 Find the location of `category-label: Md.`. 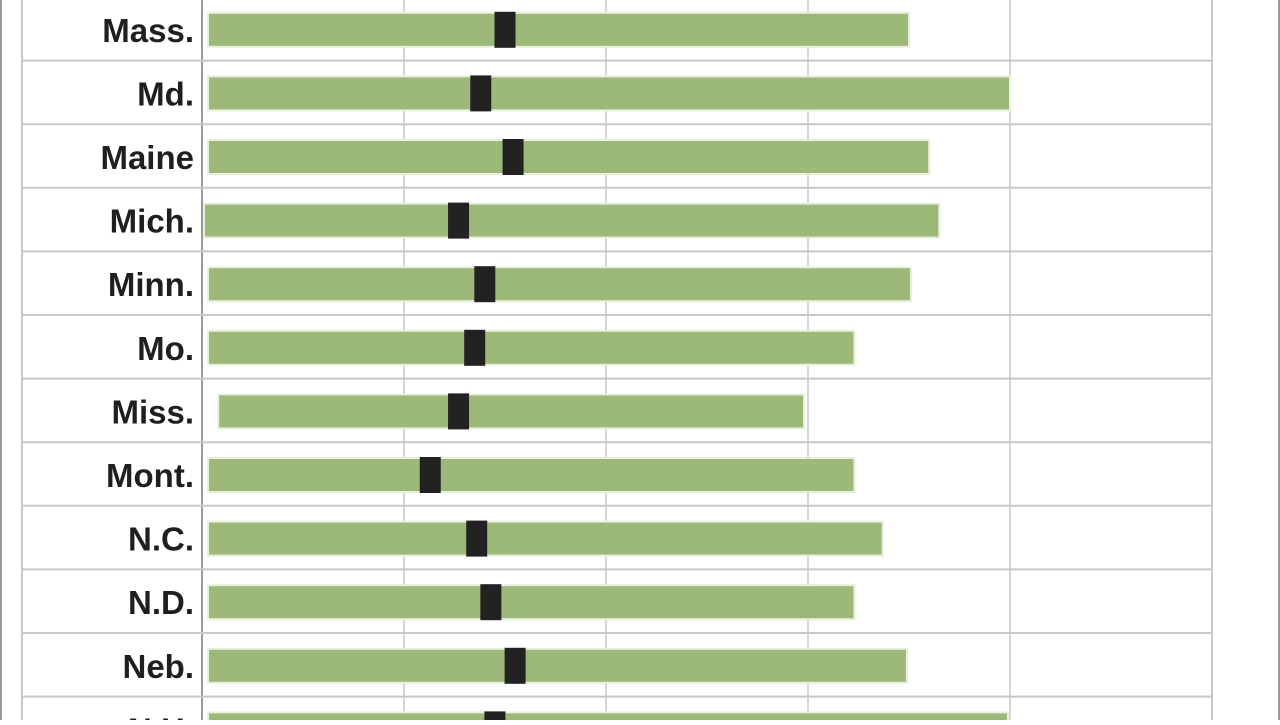

category-label: Md. is located at coordinates (165, 93).